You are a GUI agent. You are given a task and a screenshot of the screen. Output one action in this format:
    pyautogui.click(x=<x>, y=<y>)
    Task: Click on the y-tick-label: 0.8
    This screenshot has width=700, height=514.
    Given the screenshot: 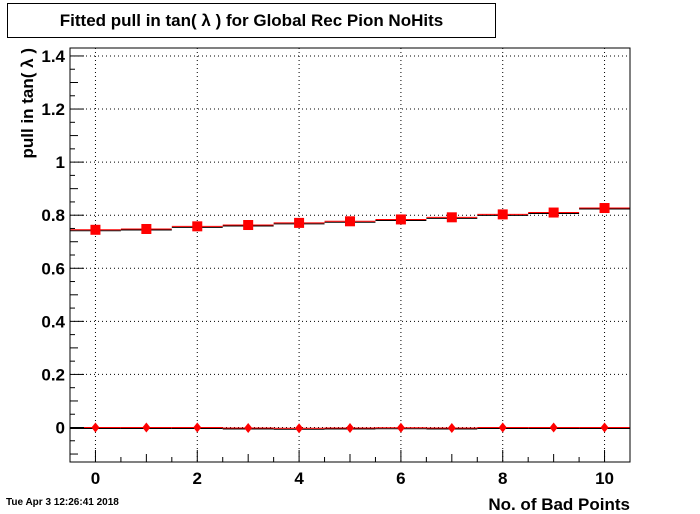 What is the action you would take?
    pyautogui.click(x=53, y=215)
    